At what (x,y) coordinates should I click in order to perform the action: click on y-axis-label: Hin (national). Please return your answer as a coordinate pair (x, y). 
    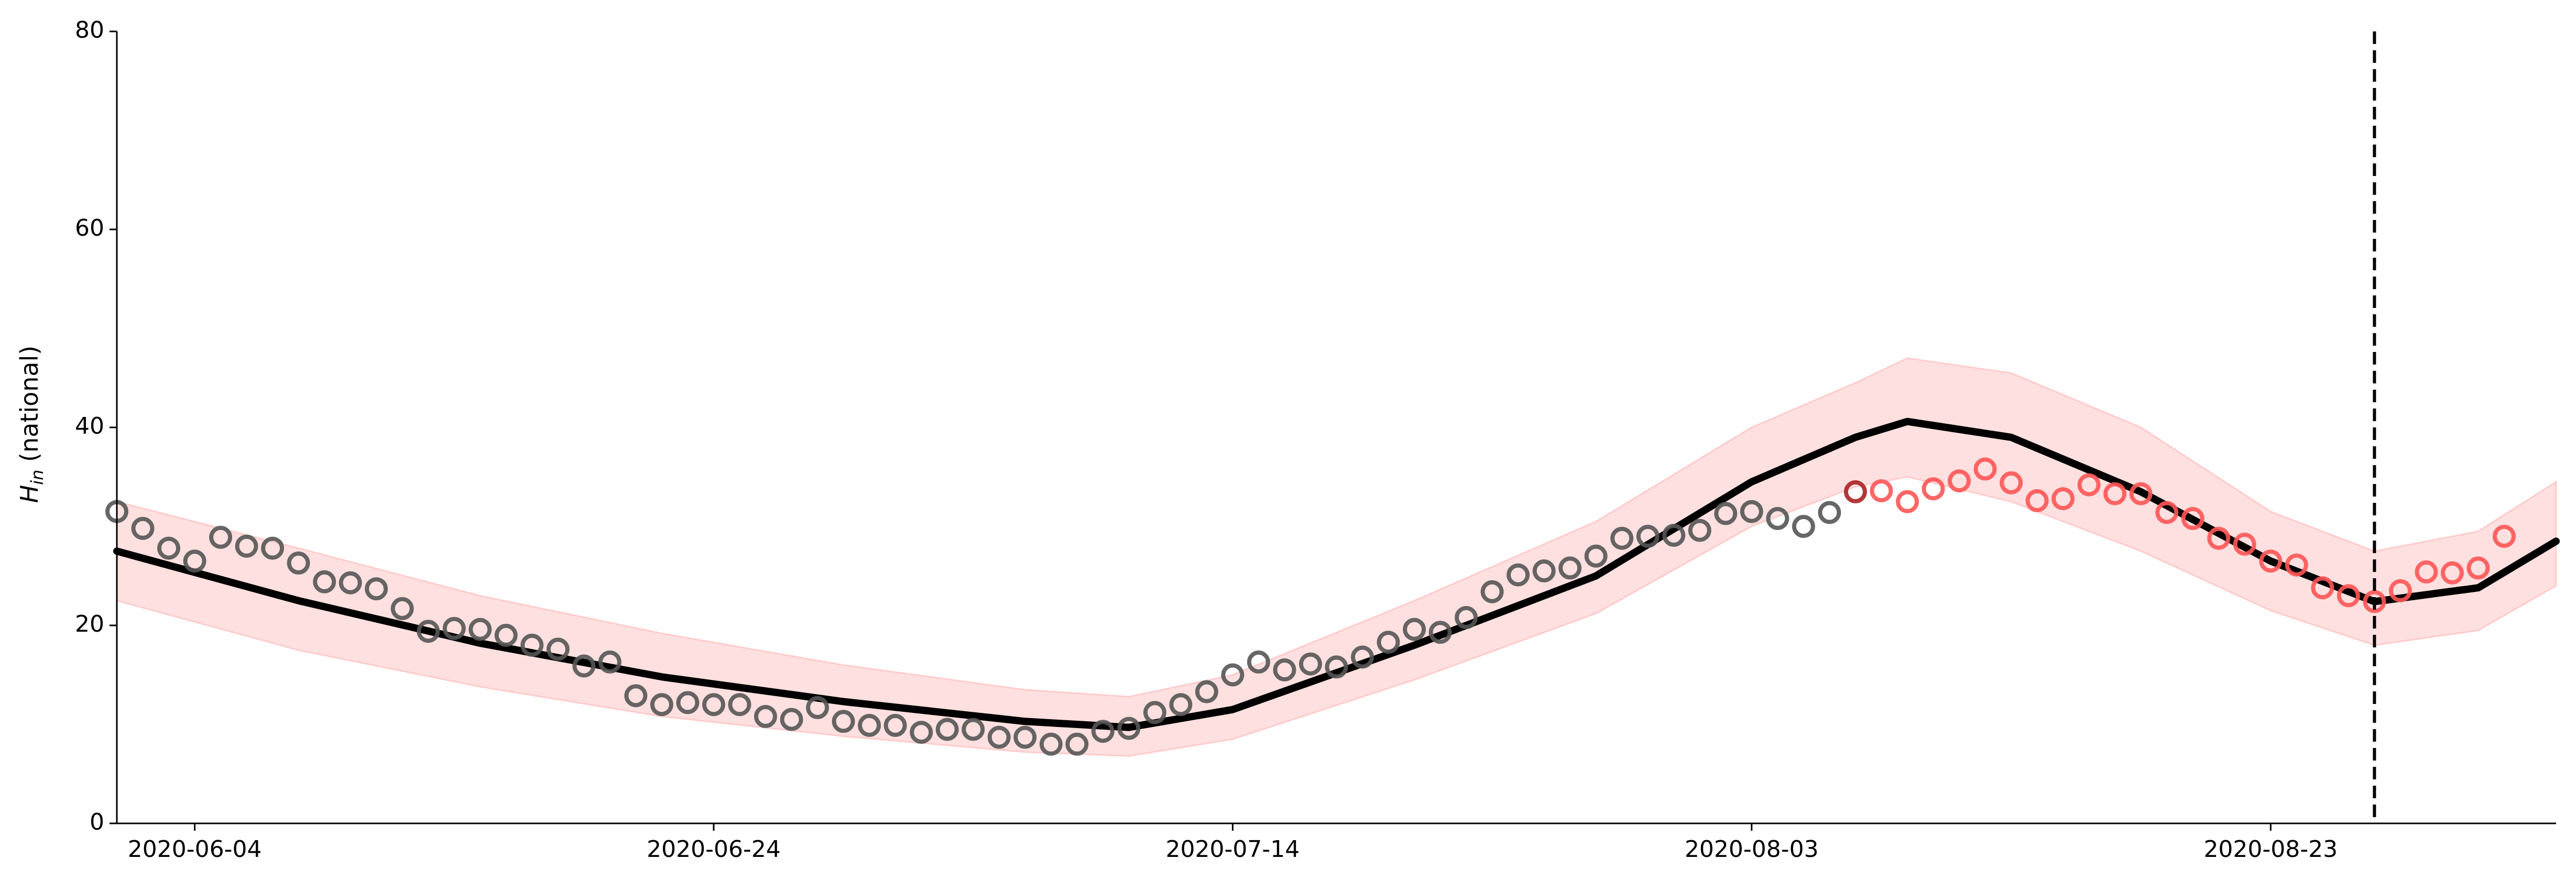
    Looking at the image, I should click on (31, 424).